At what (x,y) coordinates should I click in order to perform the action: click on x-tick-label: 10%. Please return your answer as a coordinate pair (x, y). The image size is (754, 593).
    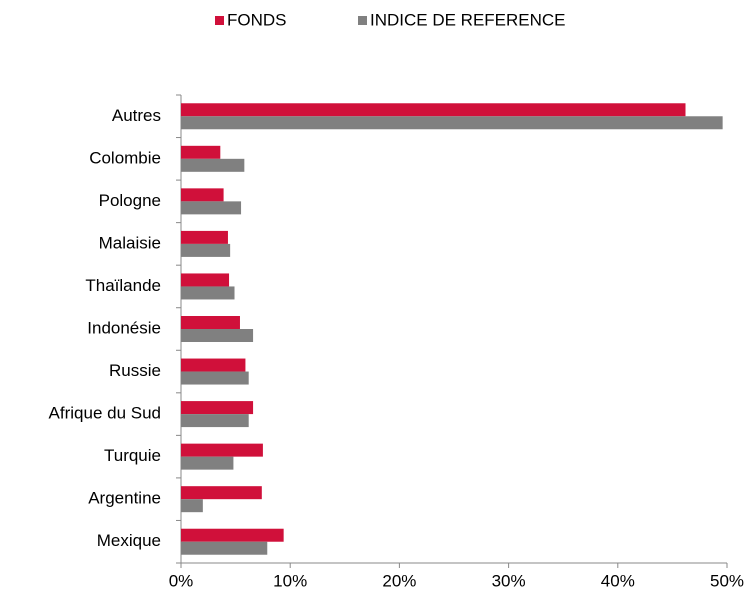
    Looking at the image, I should click on (290, 580).